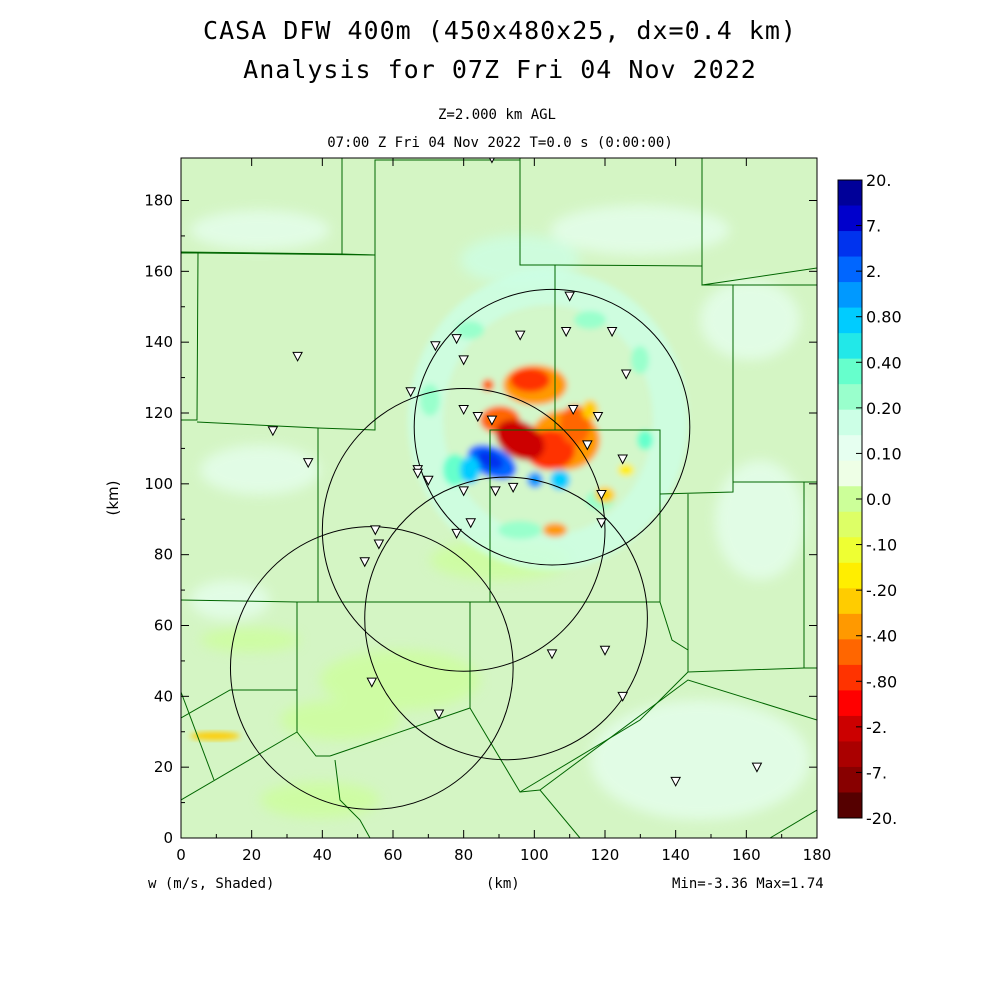 This screenshot has height=1000, width=1000. Describe the element at coordinates (873, 271) in the screenshot. I see `colorbar-label: 2.` at that location.